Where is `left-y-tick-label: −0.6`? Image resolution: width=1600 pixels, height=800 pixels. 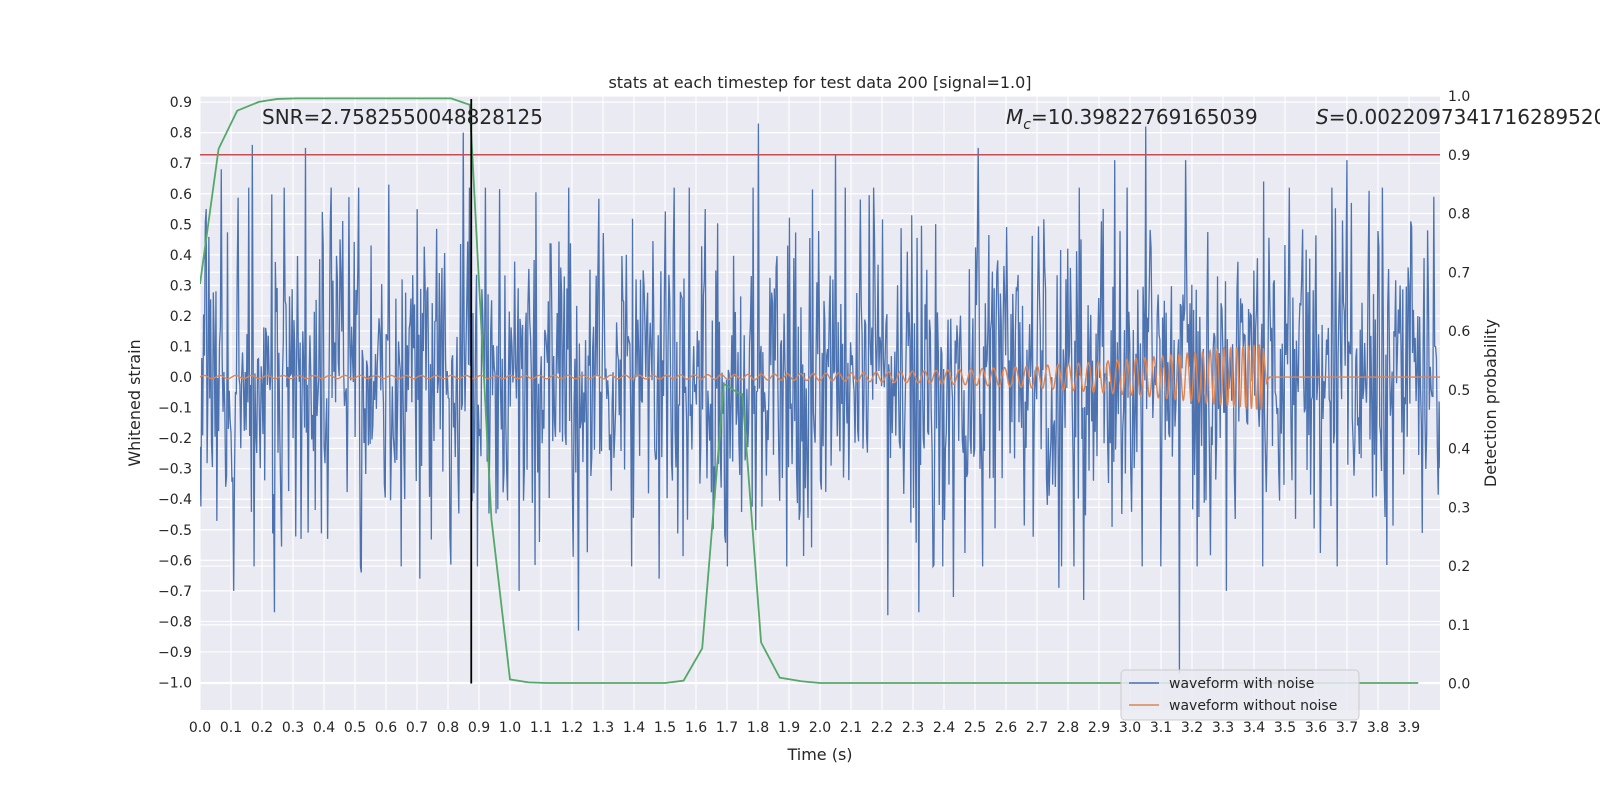
left-y-tick-label: −0.6 is located at coordinates (175, 561).